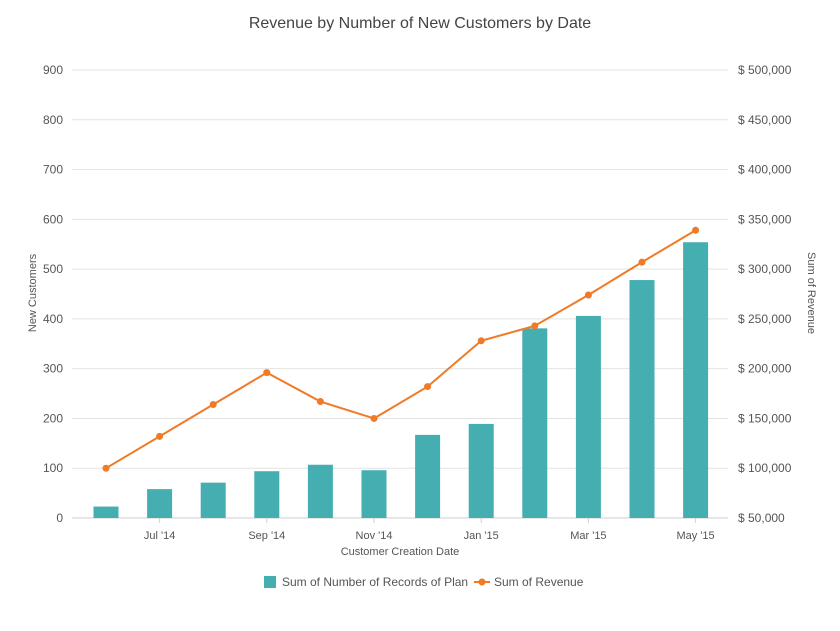  Describe the element at coordinates (765, 170) in the screenshot. I see `right-tick-label: $ 400,000` at that location.